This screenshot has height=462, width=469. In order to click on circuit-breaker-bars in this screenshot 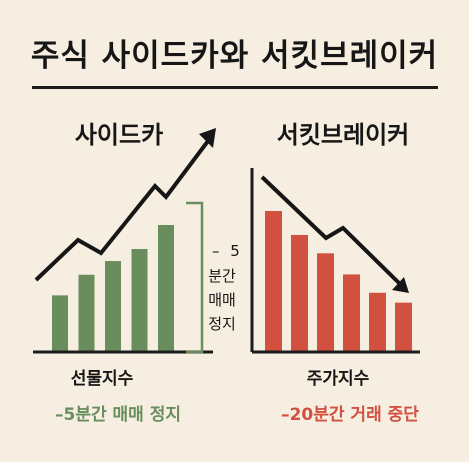, I will do `click(338, 281)`.